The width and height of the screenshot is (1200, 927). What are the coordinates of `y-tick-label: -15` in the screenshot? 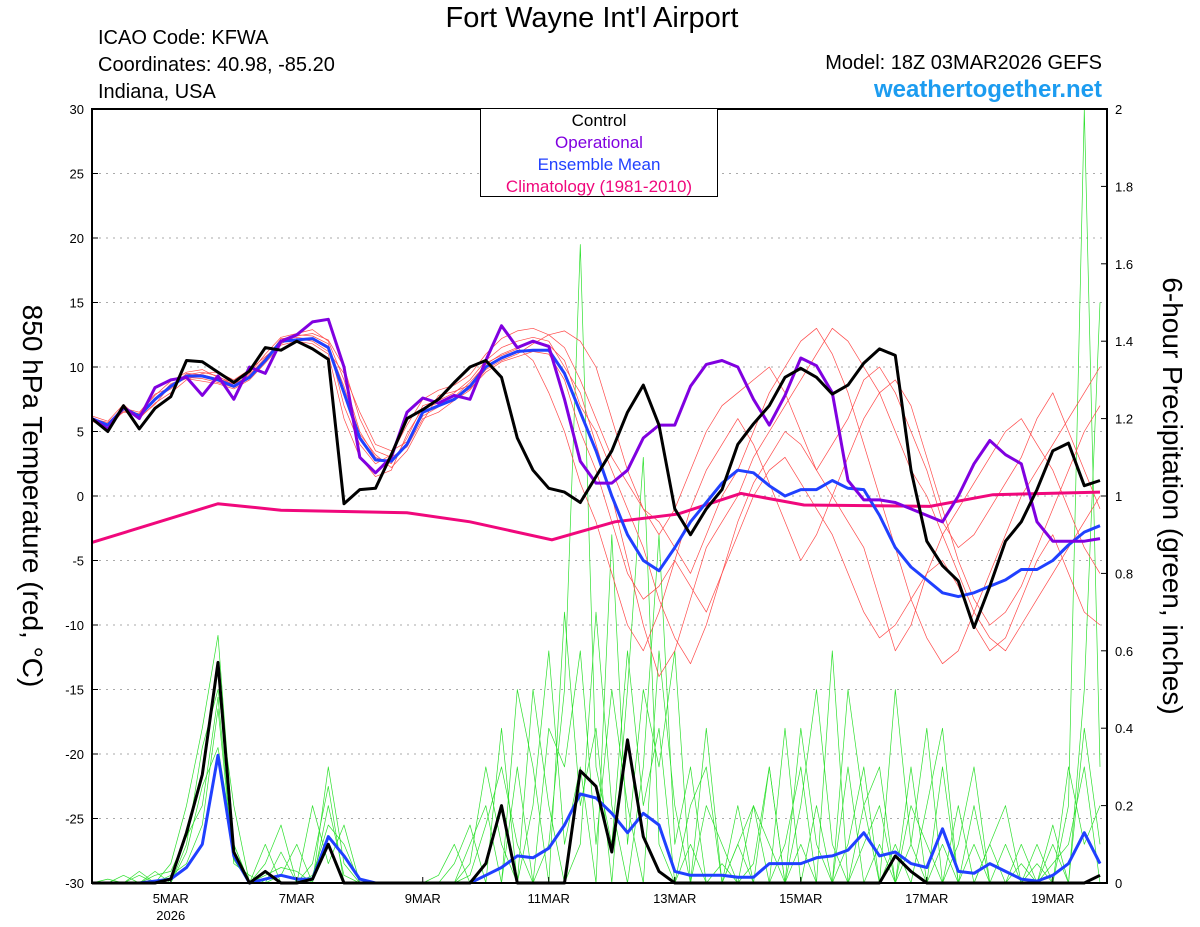 It's located at (74, 690).